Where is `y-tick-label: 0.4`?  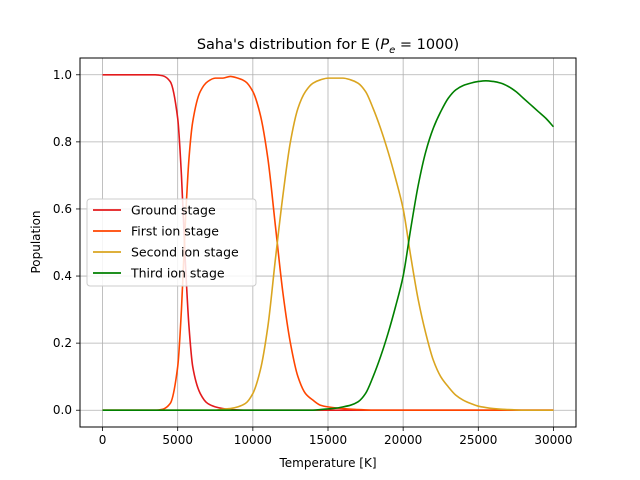 y-tick-label: 0.4 is located at coordinates (62, 276).